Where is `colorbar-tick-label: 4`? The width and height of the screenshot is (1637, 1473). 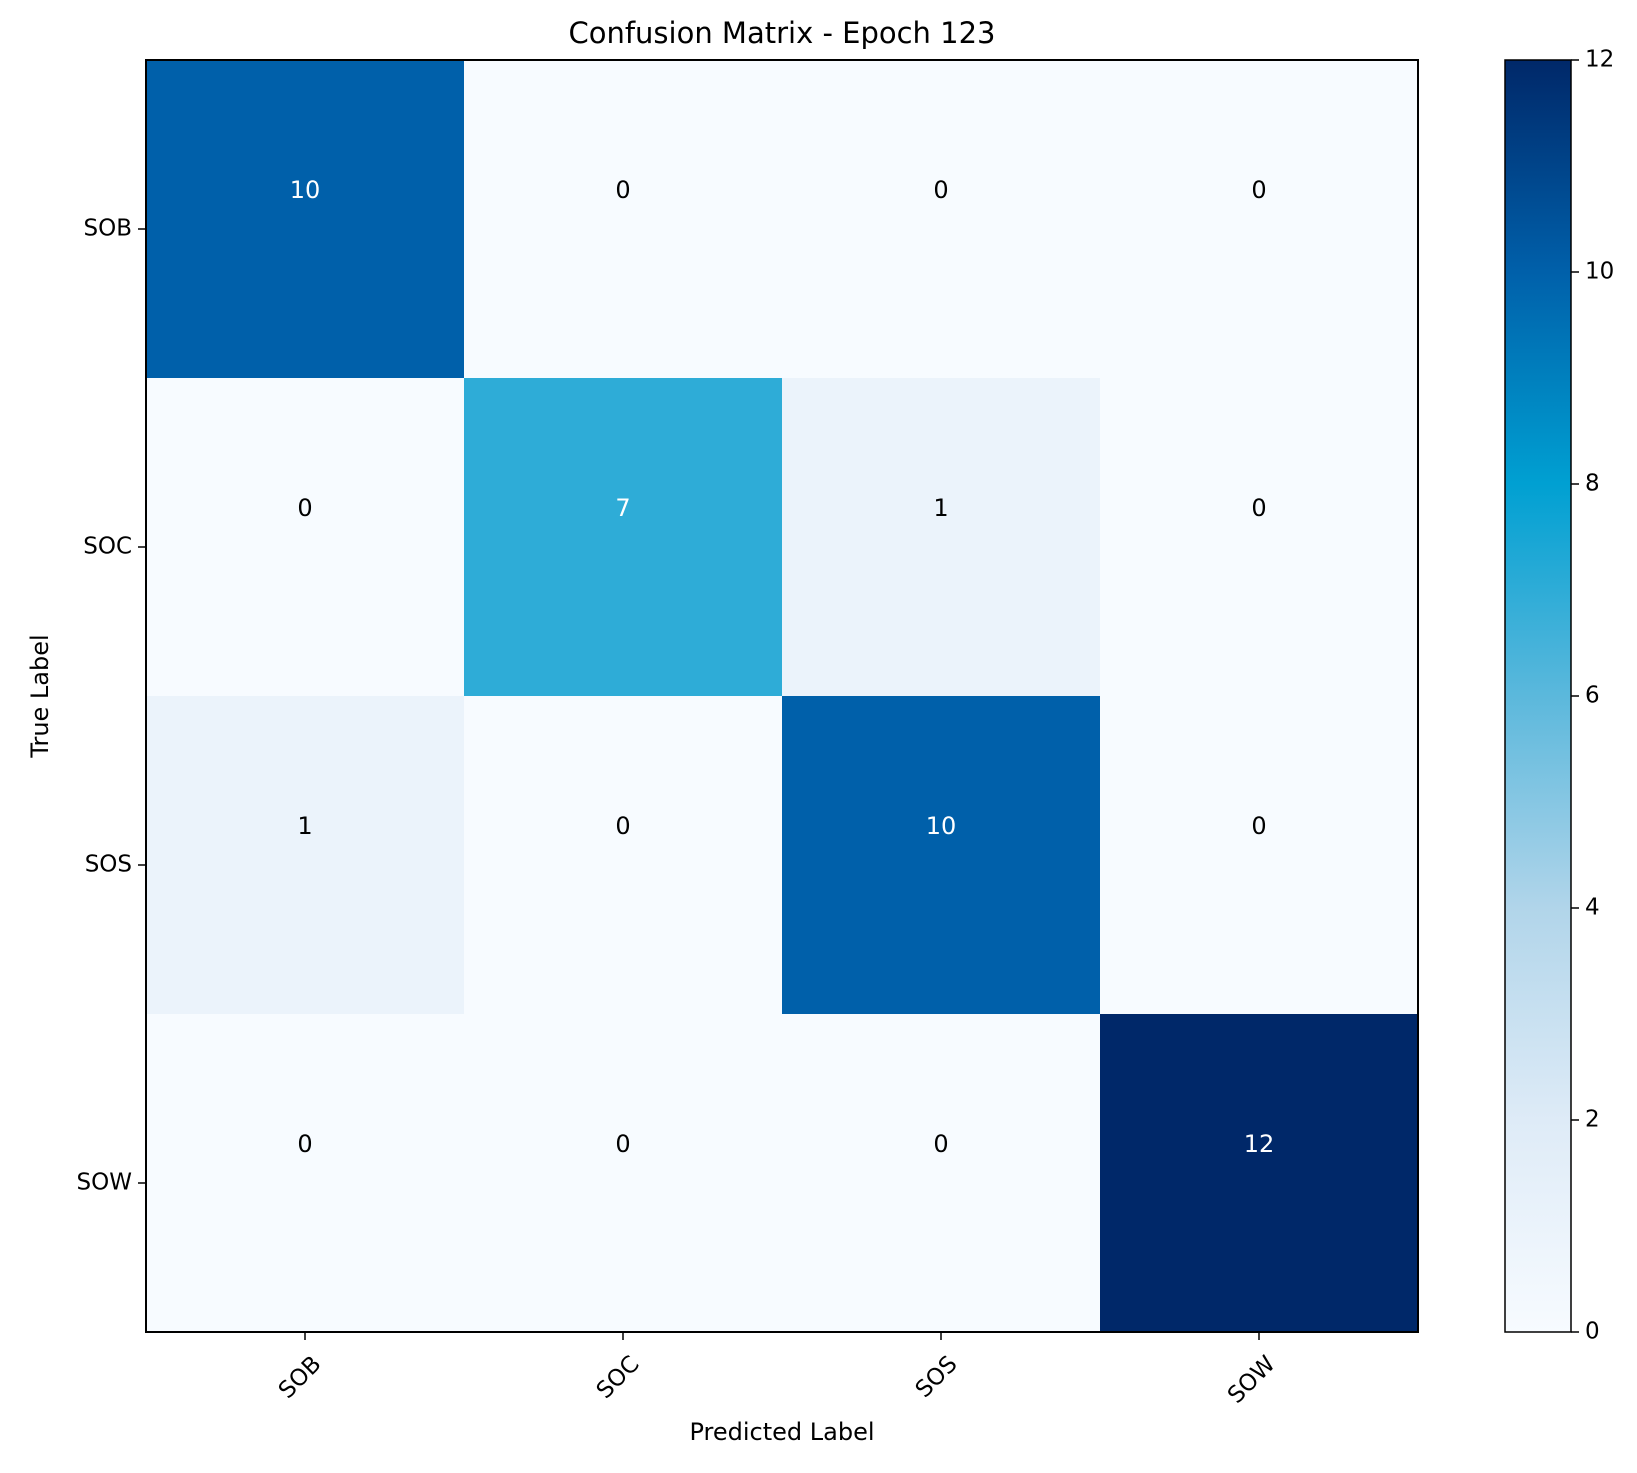
colorbar-tick-label: 4 is located at coordinates (1592, 908).